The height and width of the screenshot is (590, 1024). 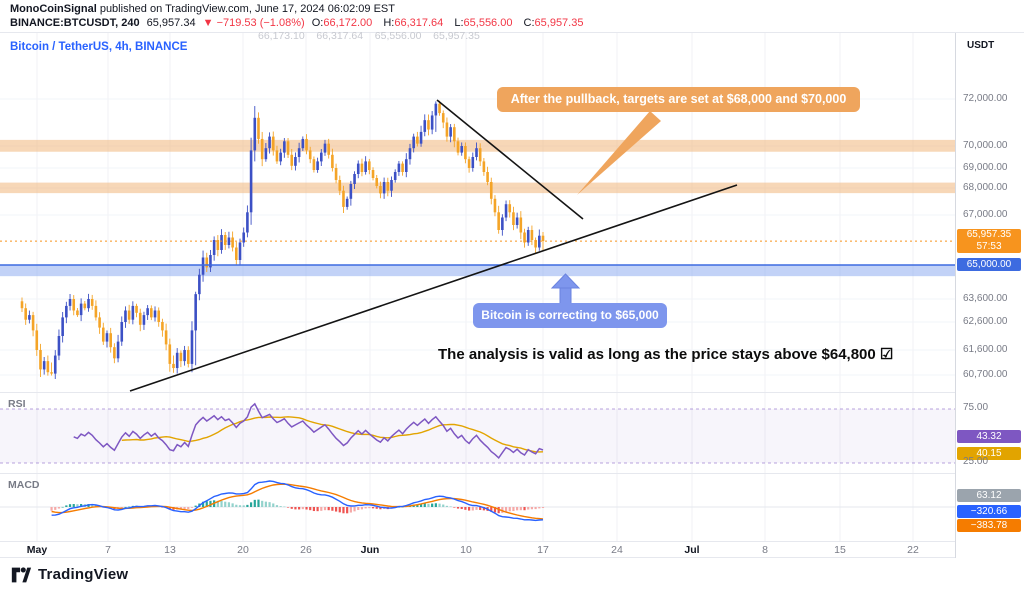 I want to click on support-level-badge: 65,000.00, so click(x=989, y=264).